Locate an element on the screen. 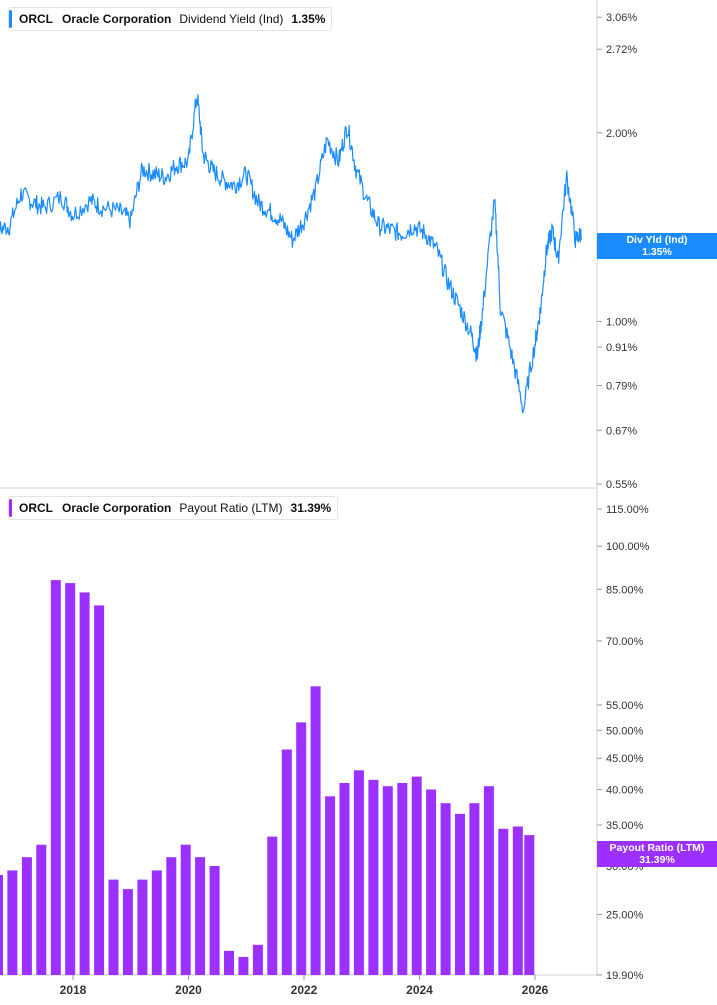  bottom-legend-color-bar is located at coordinates (10, 508).